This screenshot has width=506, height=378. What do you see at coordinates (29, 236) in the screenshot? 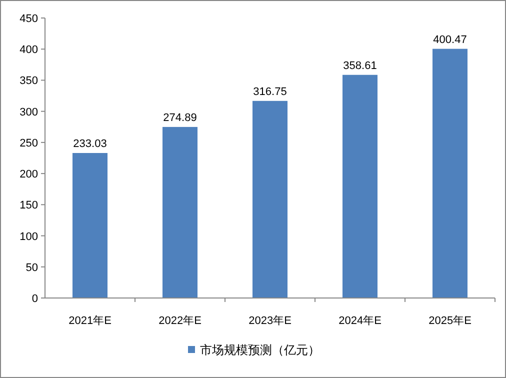
I see `y-tick-label: 100` at bounding box center [29, 236].